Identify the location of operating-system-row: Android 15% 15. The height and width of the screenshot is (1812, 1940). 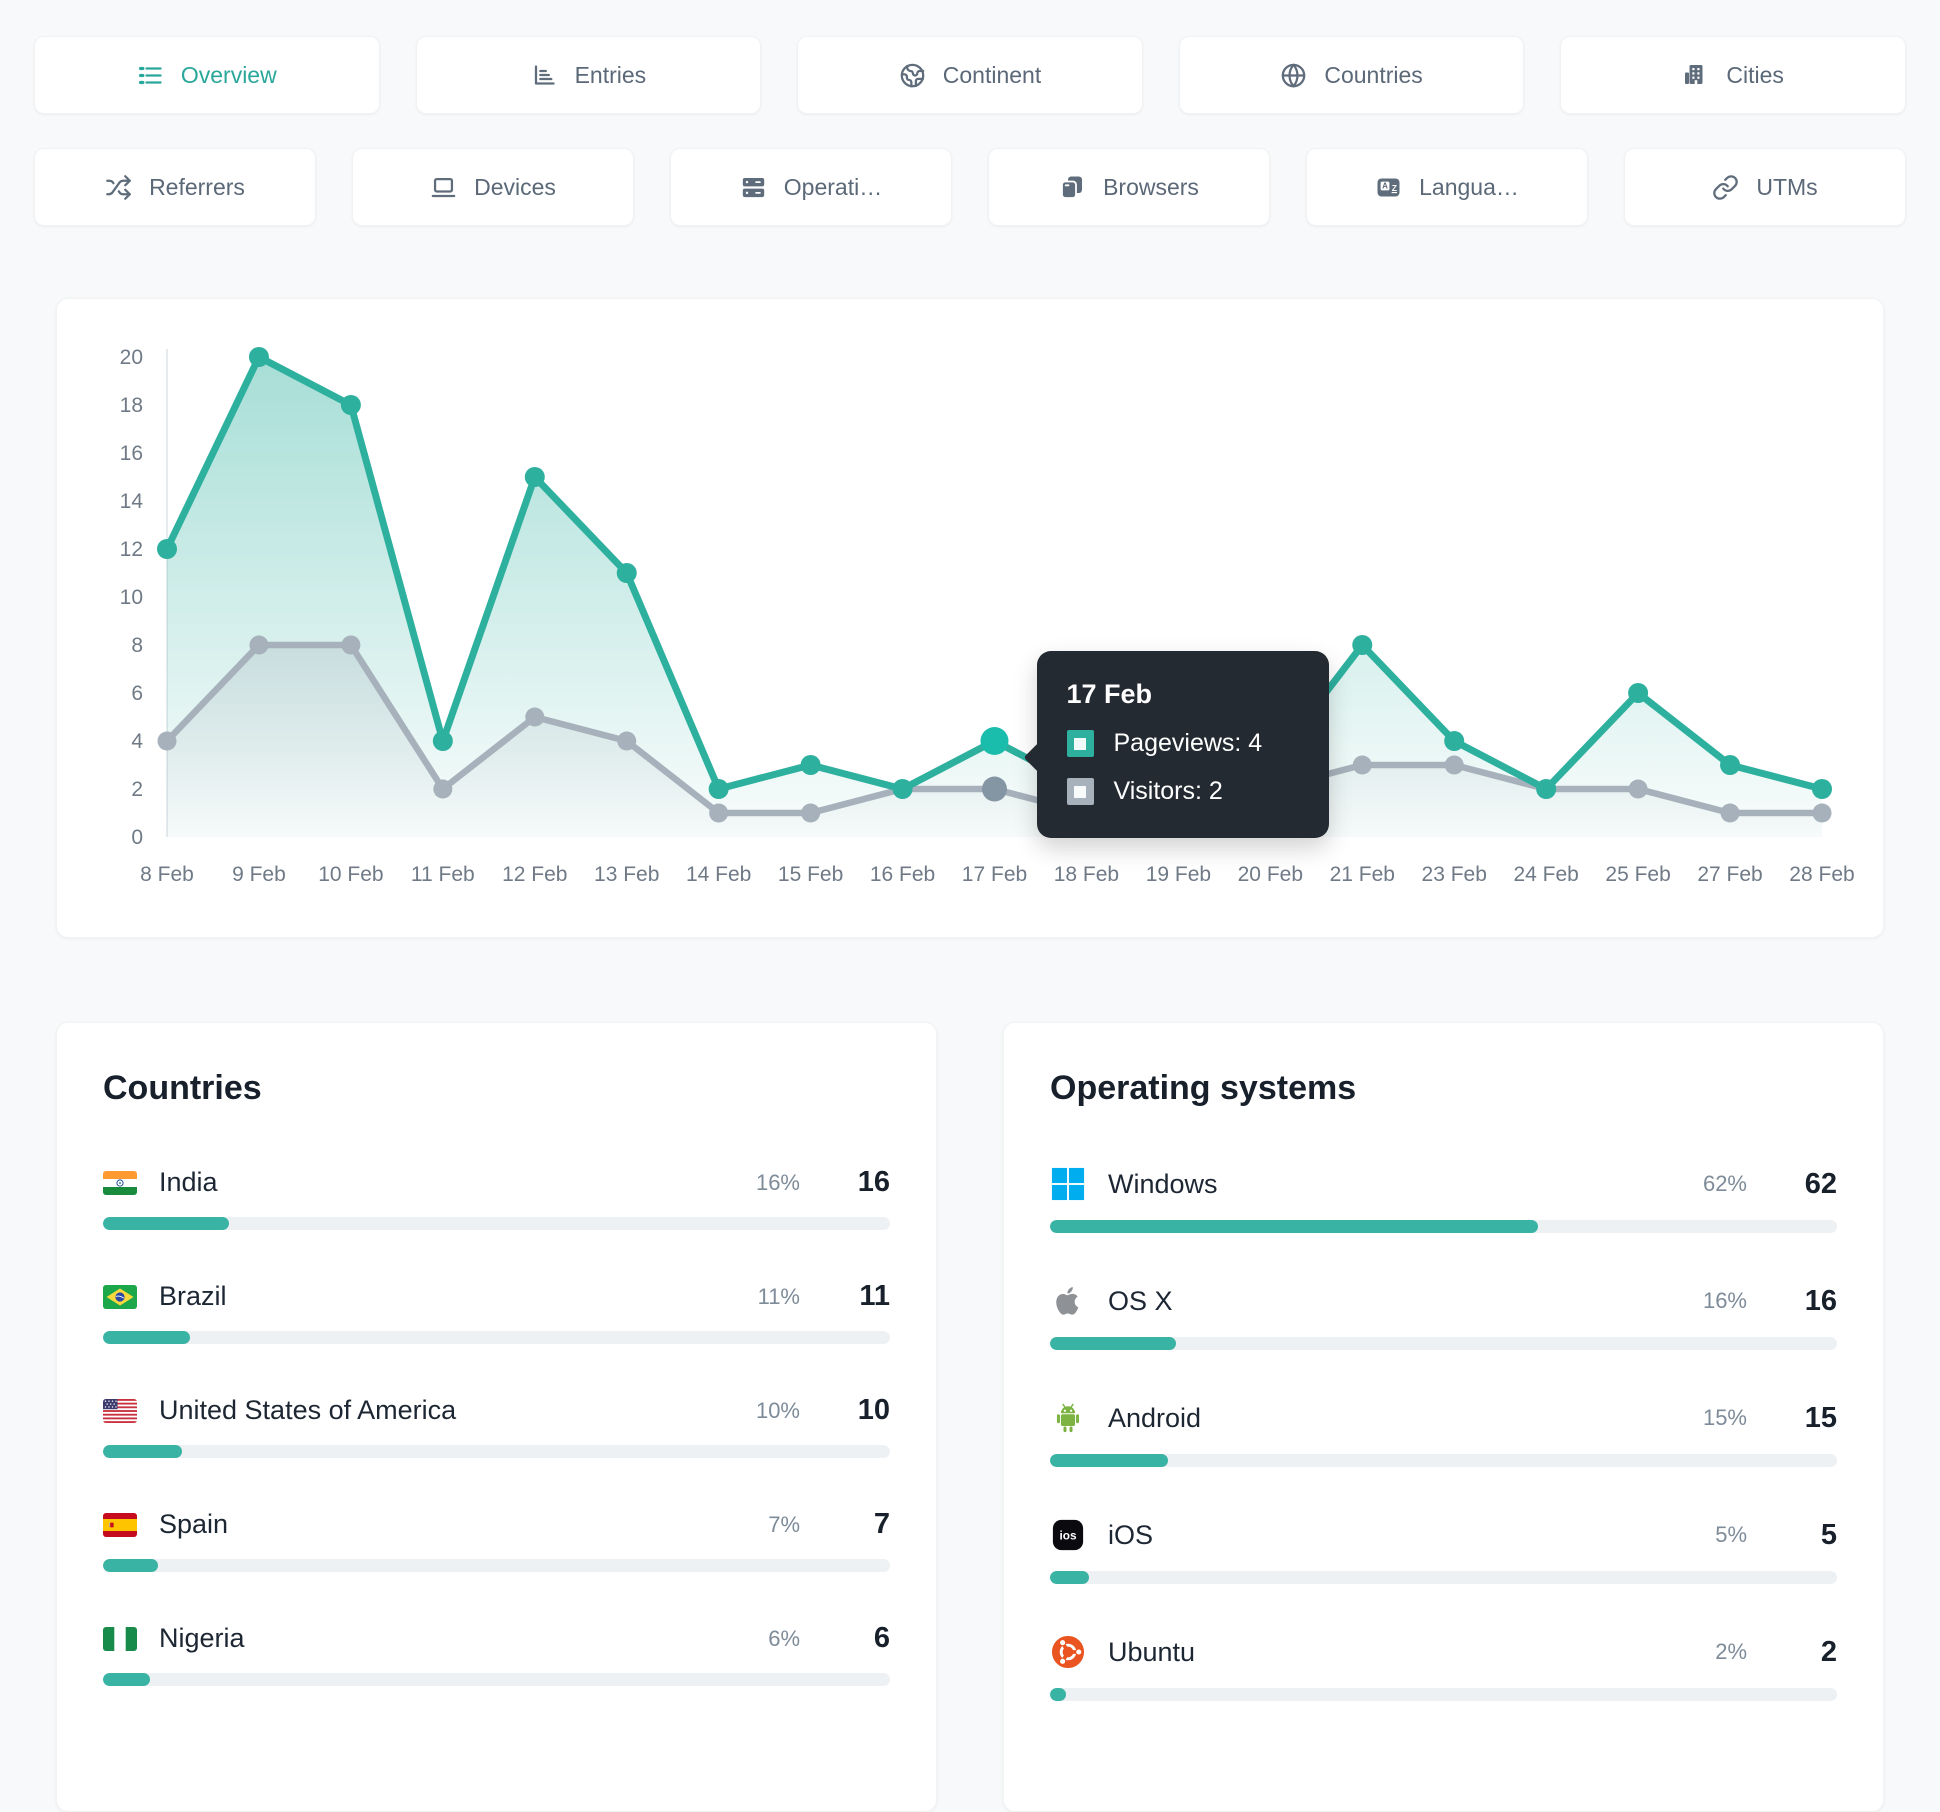
(1443, 1434).